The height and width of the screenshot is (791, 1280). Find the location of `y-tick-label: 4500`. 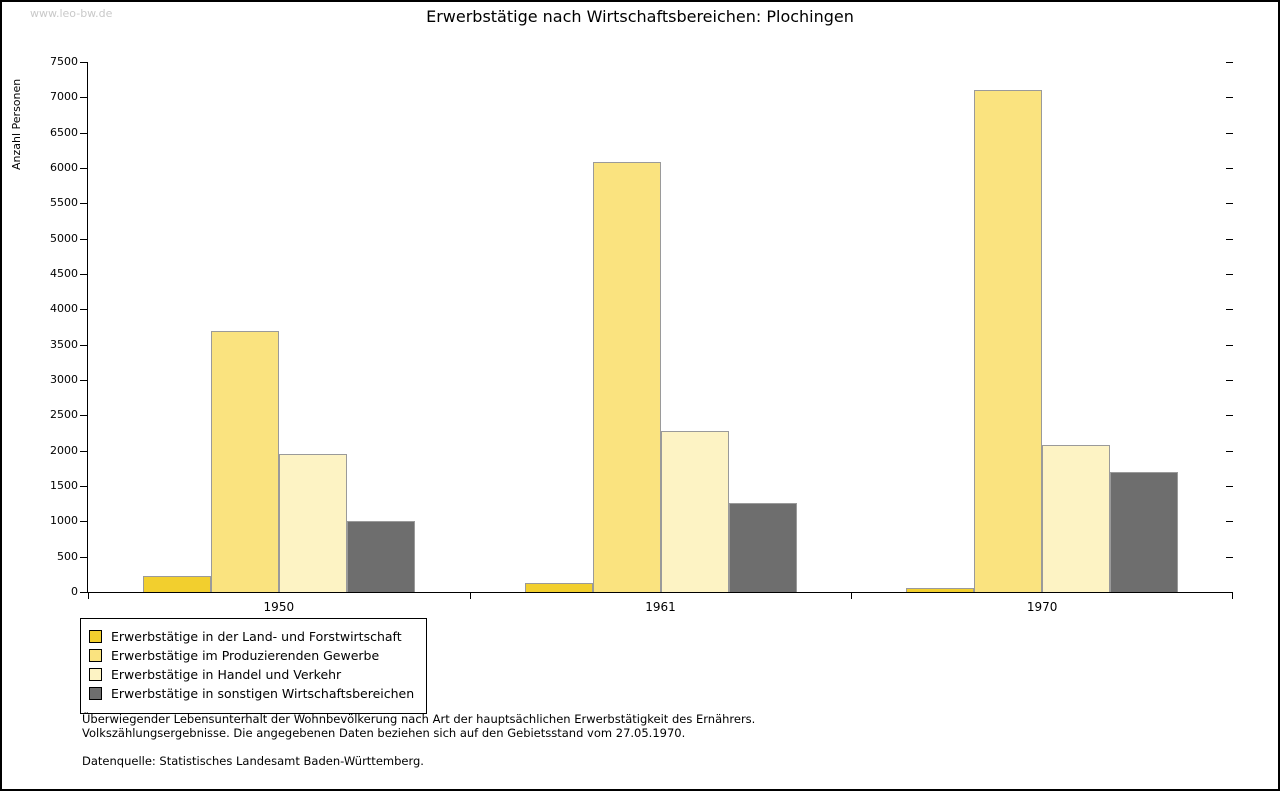

y-tick-label: 4500 is located at coordinates (64, 273).